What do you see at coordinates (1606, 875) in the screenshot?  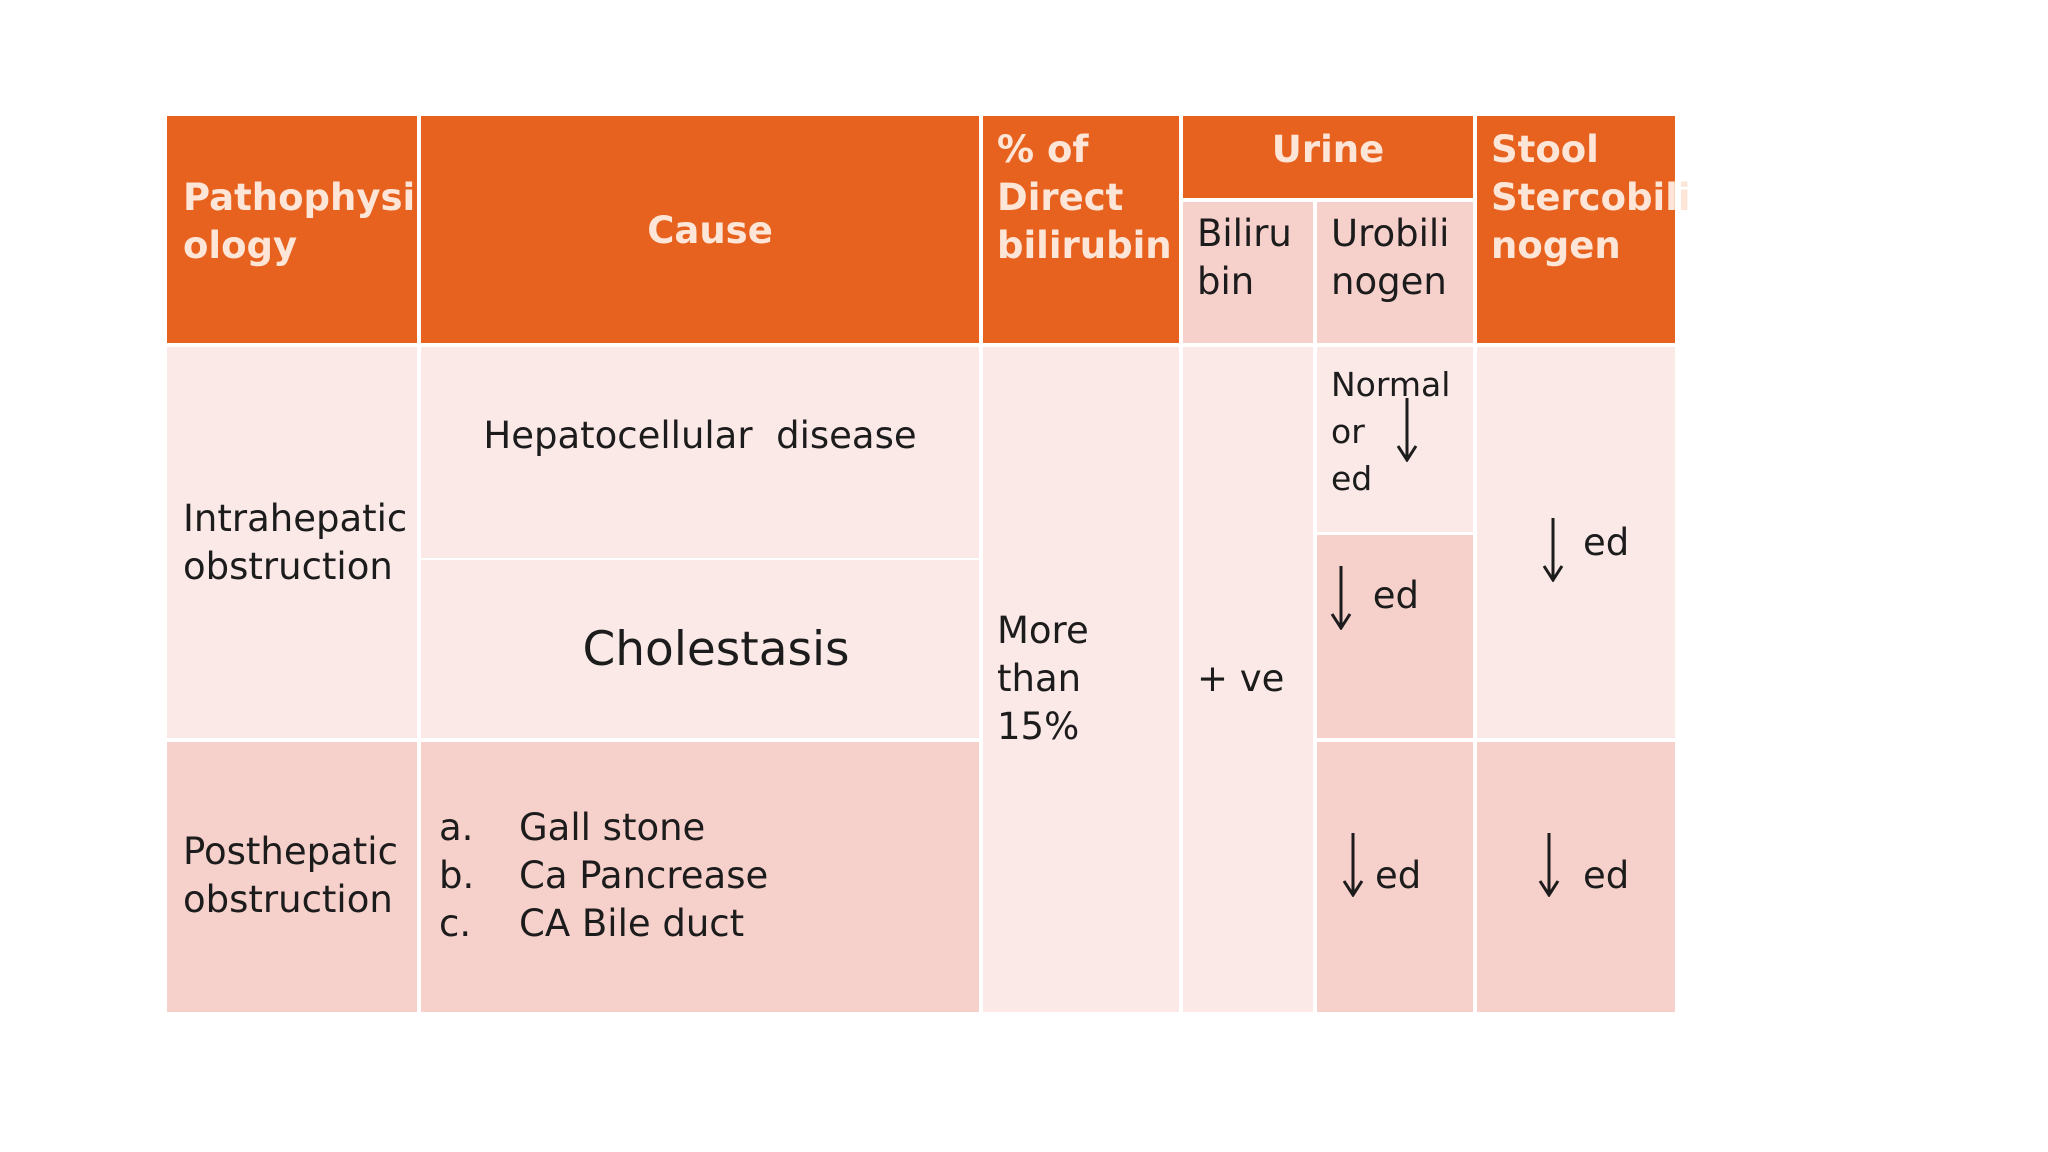 I see `stool-posthepatic-text: ed` at bounding box center [1606, 875].